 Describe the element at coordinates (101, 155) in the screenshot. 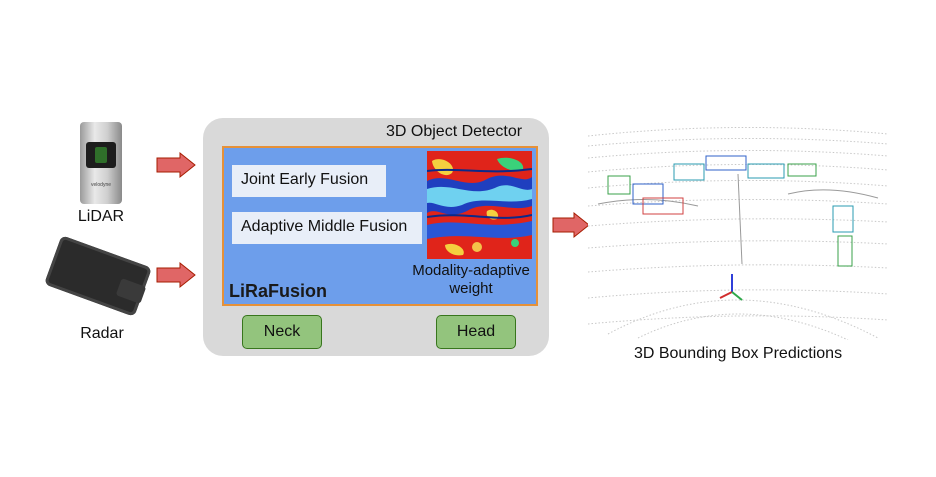

I see `lidar-lens` at that location.